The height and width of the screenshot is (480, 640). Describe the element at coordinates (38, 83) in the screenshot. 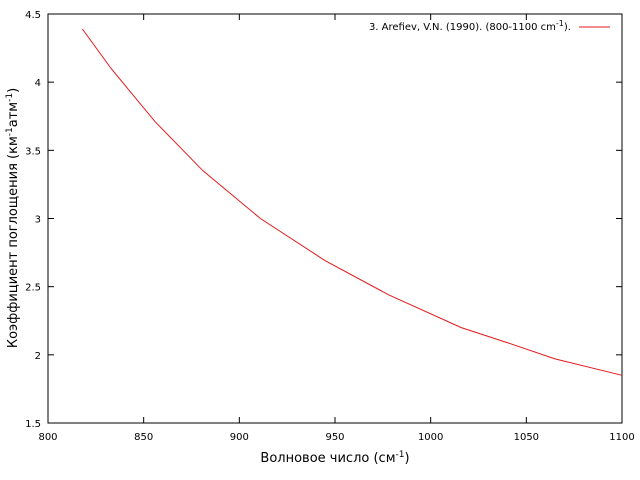

I see `y-tick-label: 4` at that location.